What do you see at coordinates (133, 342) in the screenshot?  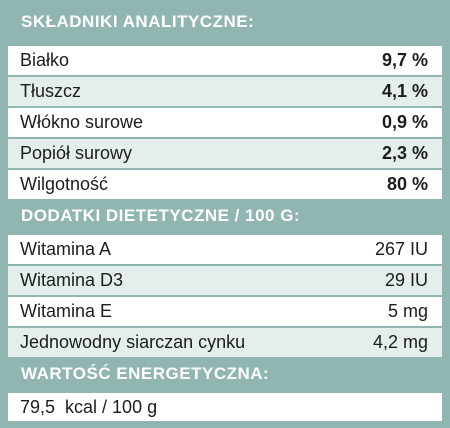 I see `row-label: Jednowodny siarczan cynku` at bounding box center [133, 342].